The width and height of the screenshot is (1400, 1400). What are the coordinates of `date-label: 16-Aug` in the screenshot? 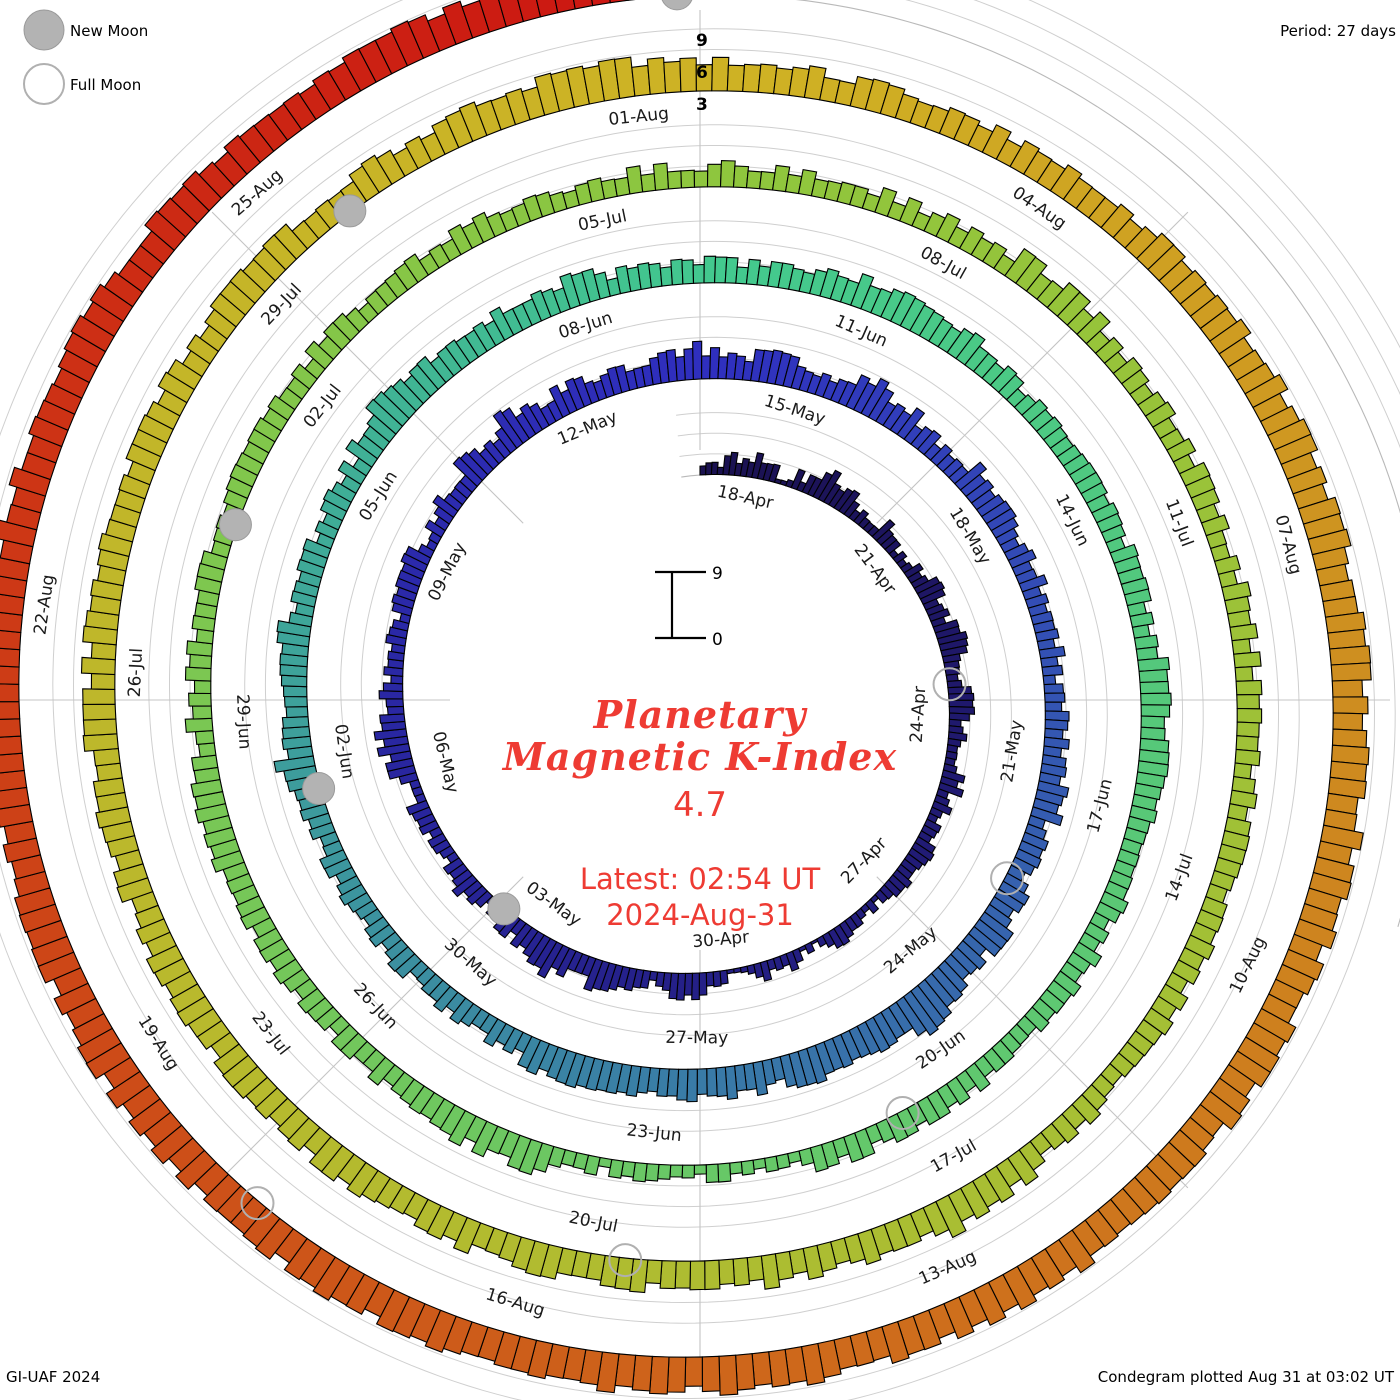 It's located at (515, 1302).